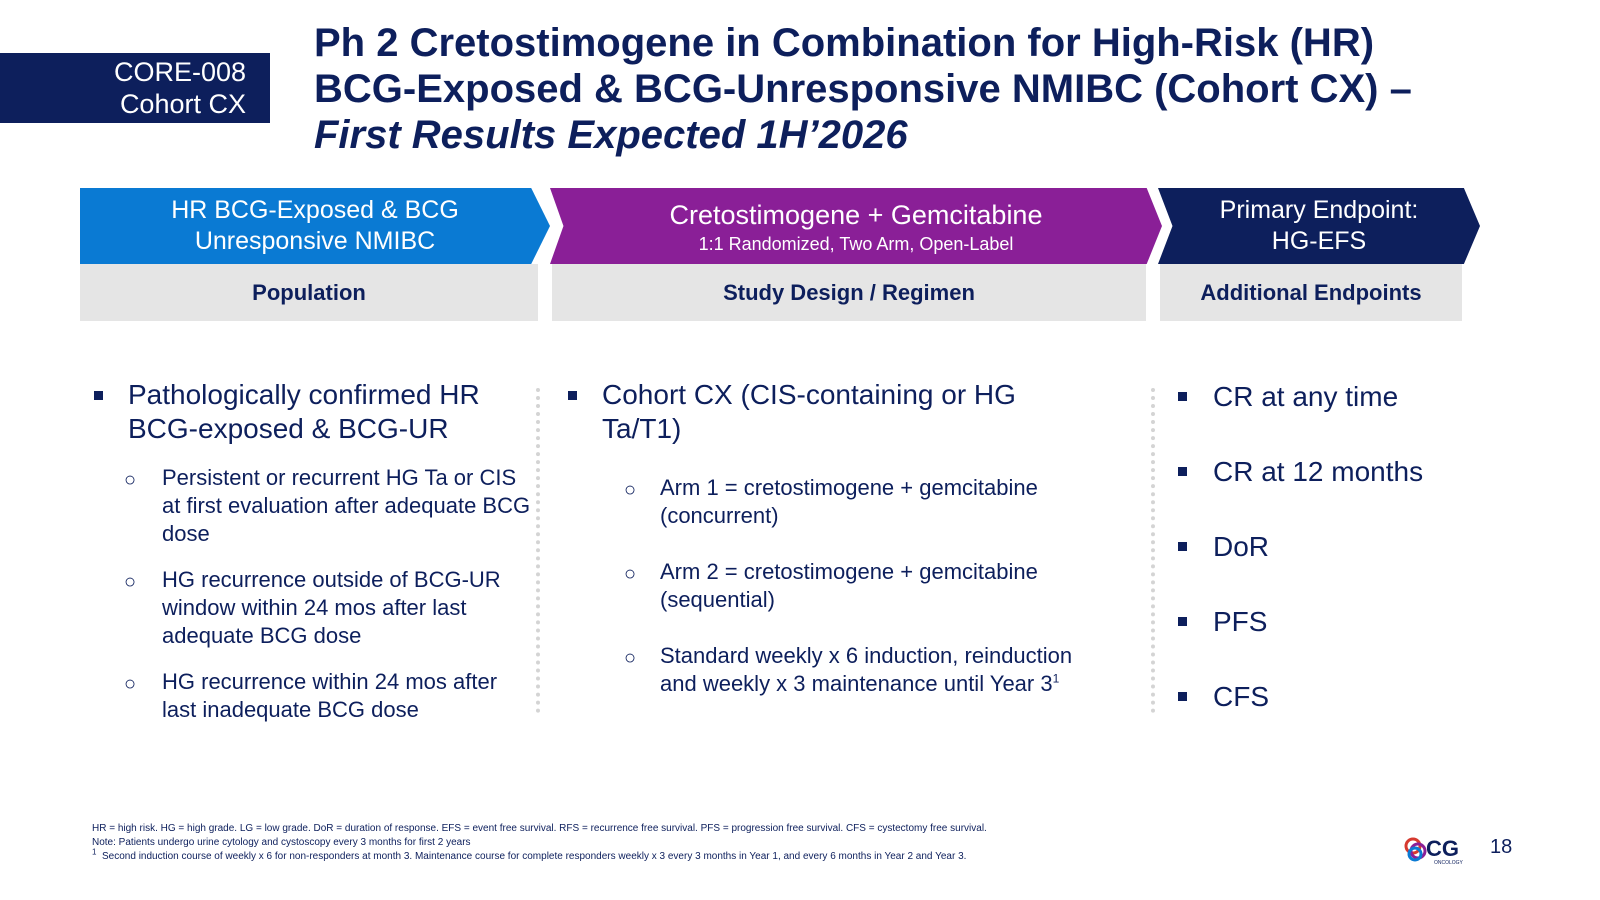 The image size is (1600, 900). Describe the element at coordinates (1319, 226) in the screenshot. I see `endpoint-chevron: Primary Endpoint: HG-EFS` at that location.